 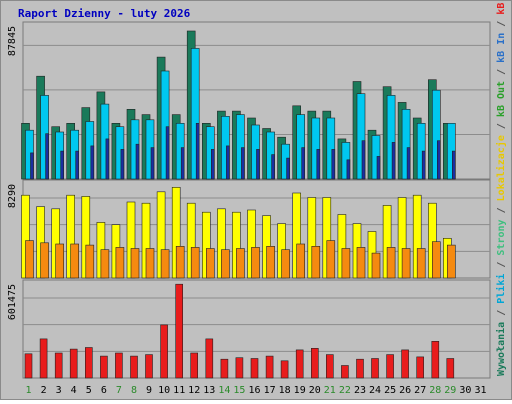 What do you see at coordinates (89, 390) in the screenshot?
I see `x-tick-label: 5` at bounding box center [89, 390].